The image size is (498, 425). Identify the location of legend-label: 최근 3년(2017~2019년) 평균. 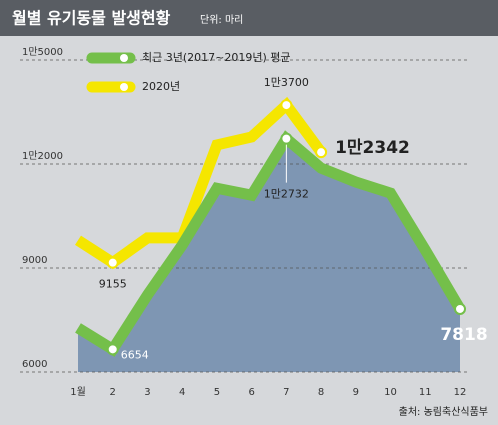
(216, 57).